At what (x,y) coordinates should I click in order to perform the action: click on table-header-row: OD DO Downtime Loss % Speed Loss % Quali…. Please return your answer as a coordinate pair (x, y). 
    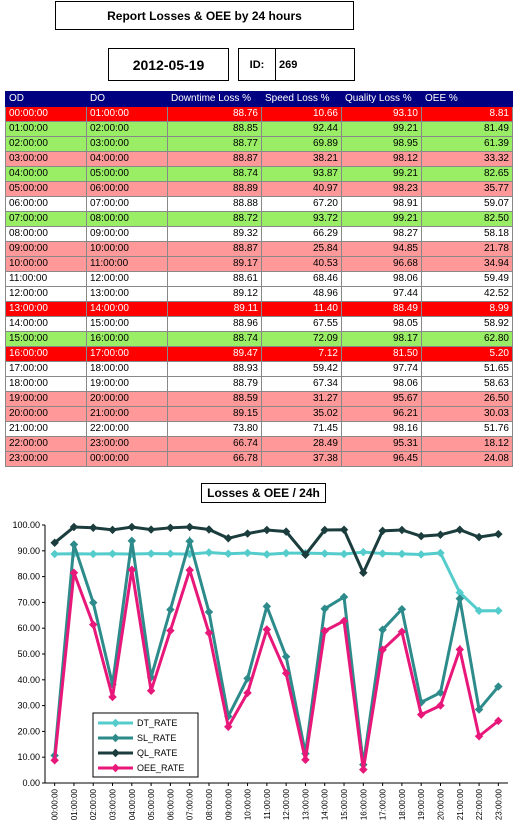
    Looking at the image, I should click on (259, 99).